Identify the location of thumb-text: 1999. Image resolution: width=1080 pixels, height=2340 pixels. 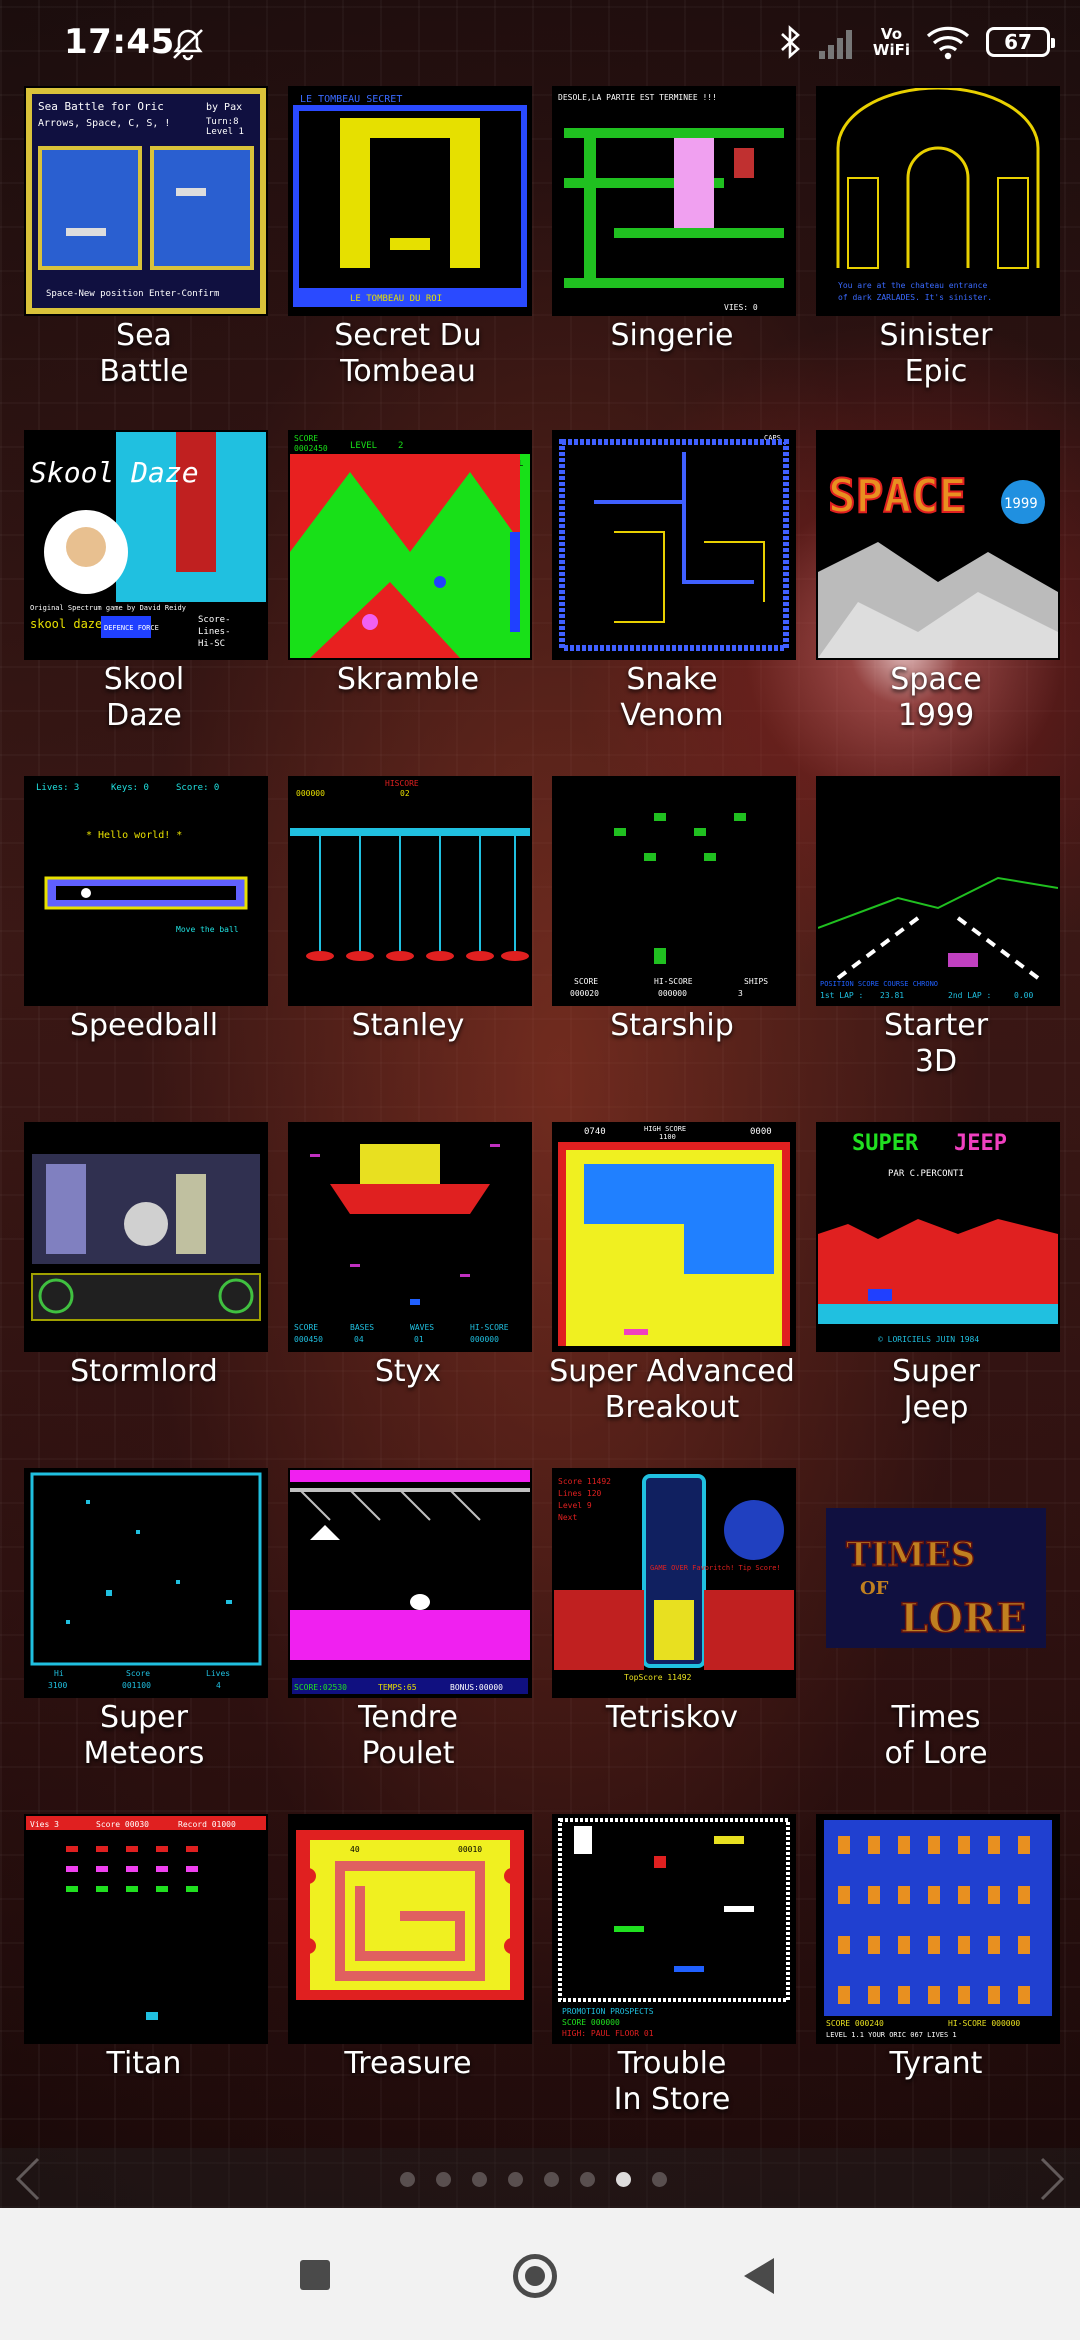
(1021, 504).